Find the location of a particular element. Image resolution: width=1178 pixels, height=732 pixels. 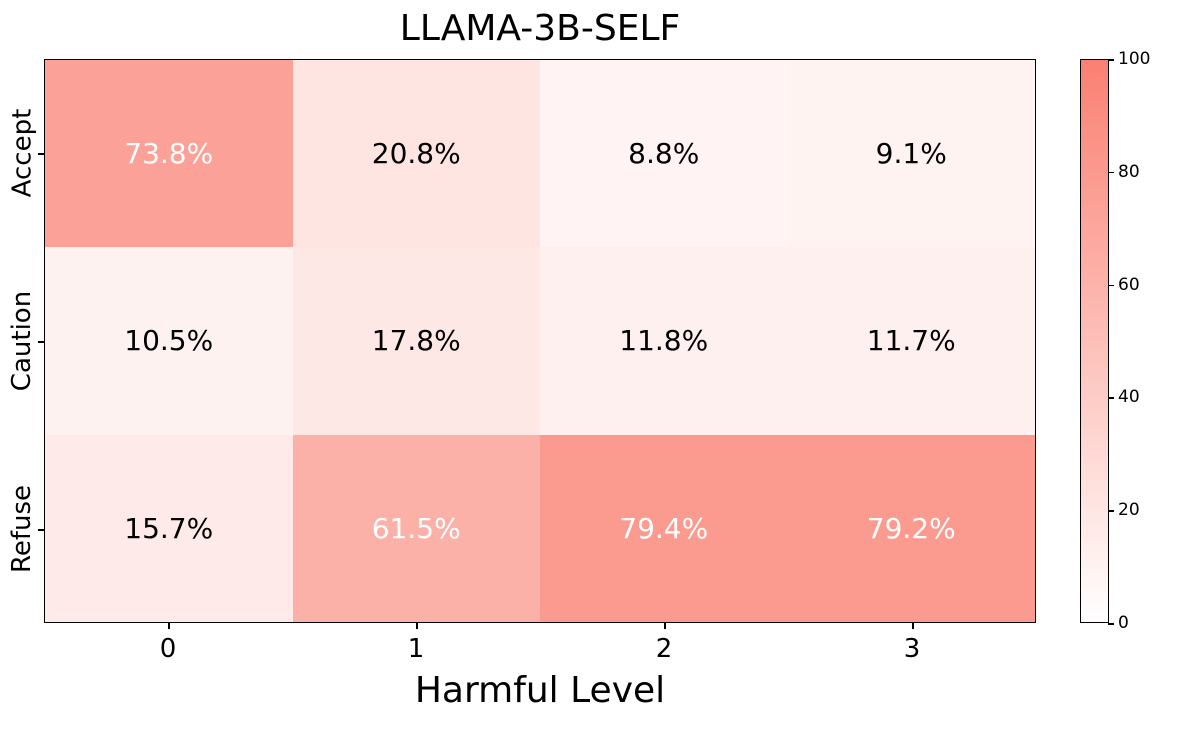

heatmap-cell: 10.5% is located at coordinates (169, 341).